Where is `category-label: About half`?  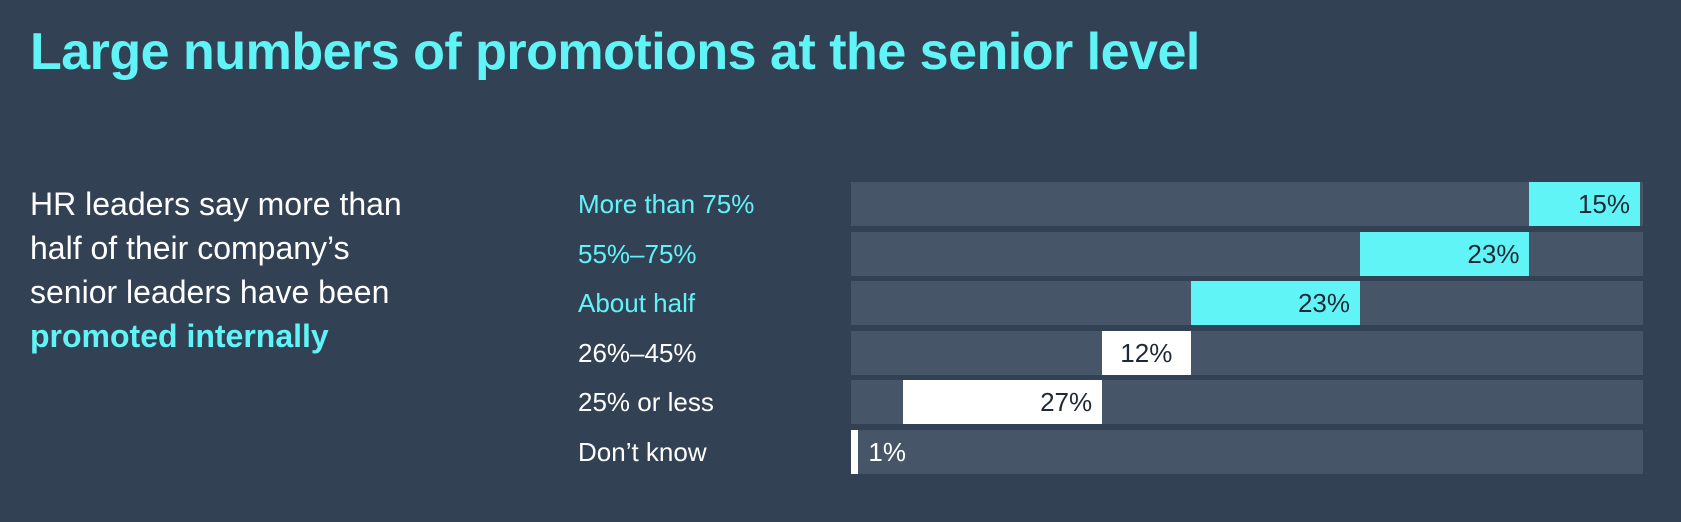 category-label: About half is located at coordinates (637, 303).